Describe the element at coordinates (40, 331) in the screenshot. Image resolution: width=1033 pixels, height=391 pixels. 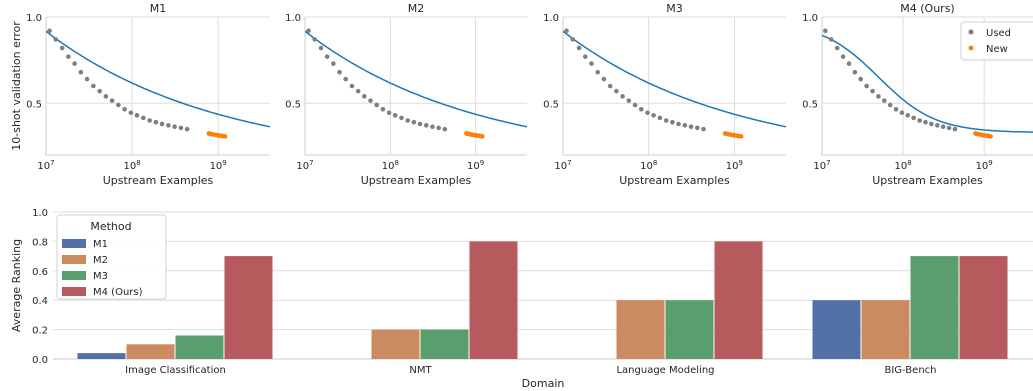
I see `y-tick-label: 0.2` at that location.